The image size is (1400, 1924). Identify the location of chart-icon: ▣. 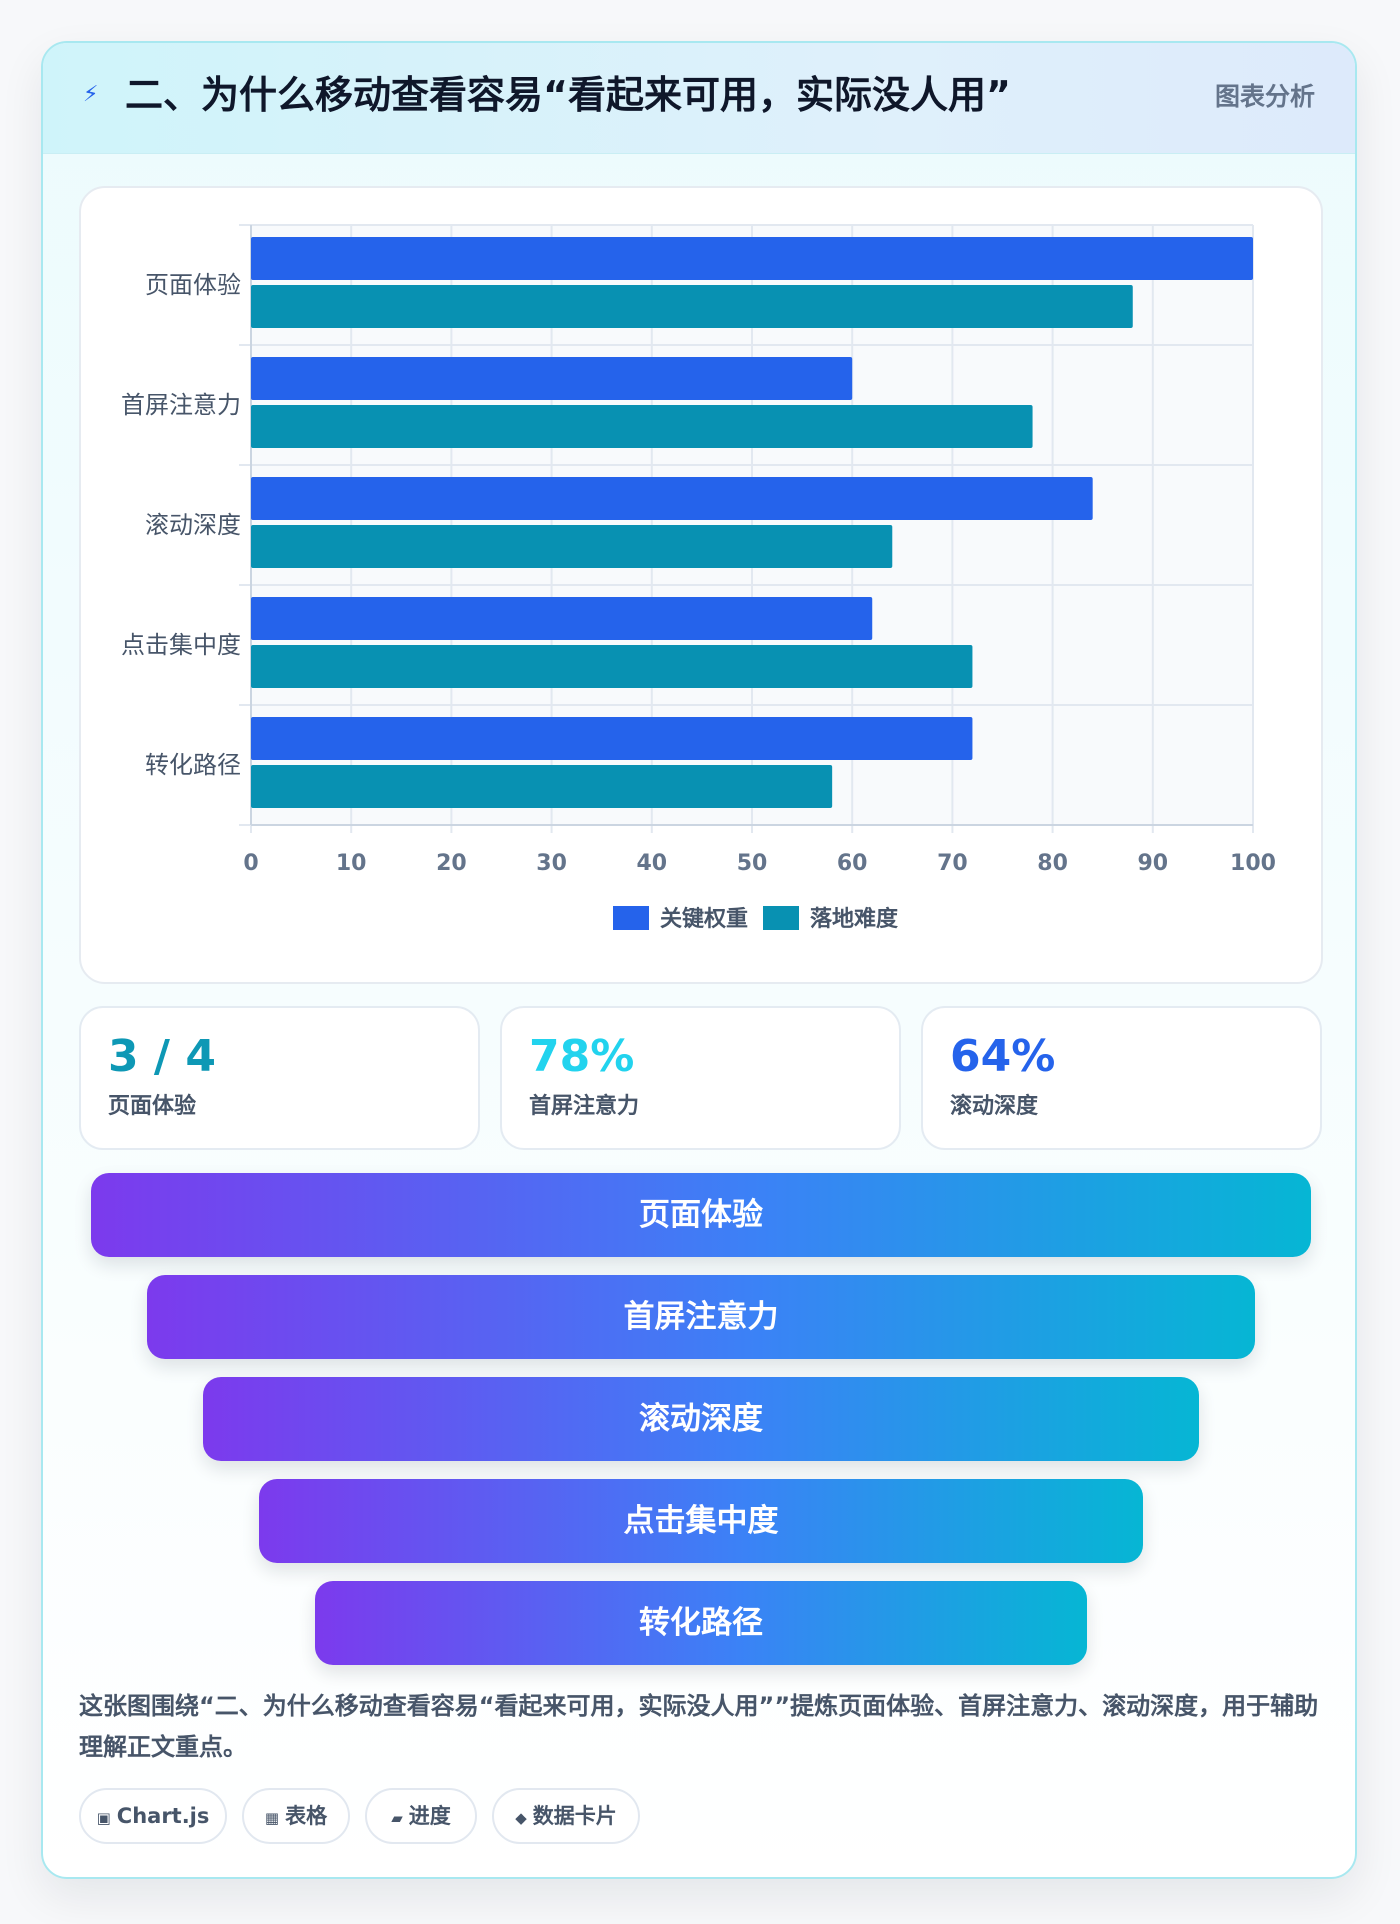
(103, 1818).